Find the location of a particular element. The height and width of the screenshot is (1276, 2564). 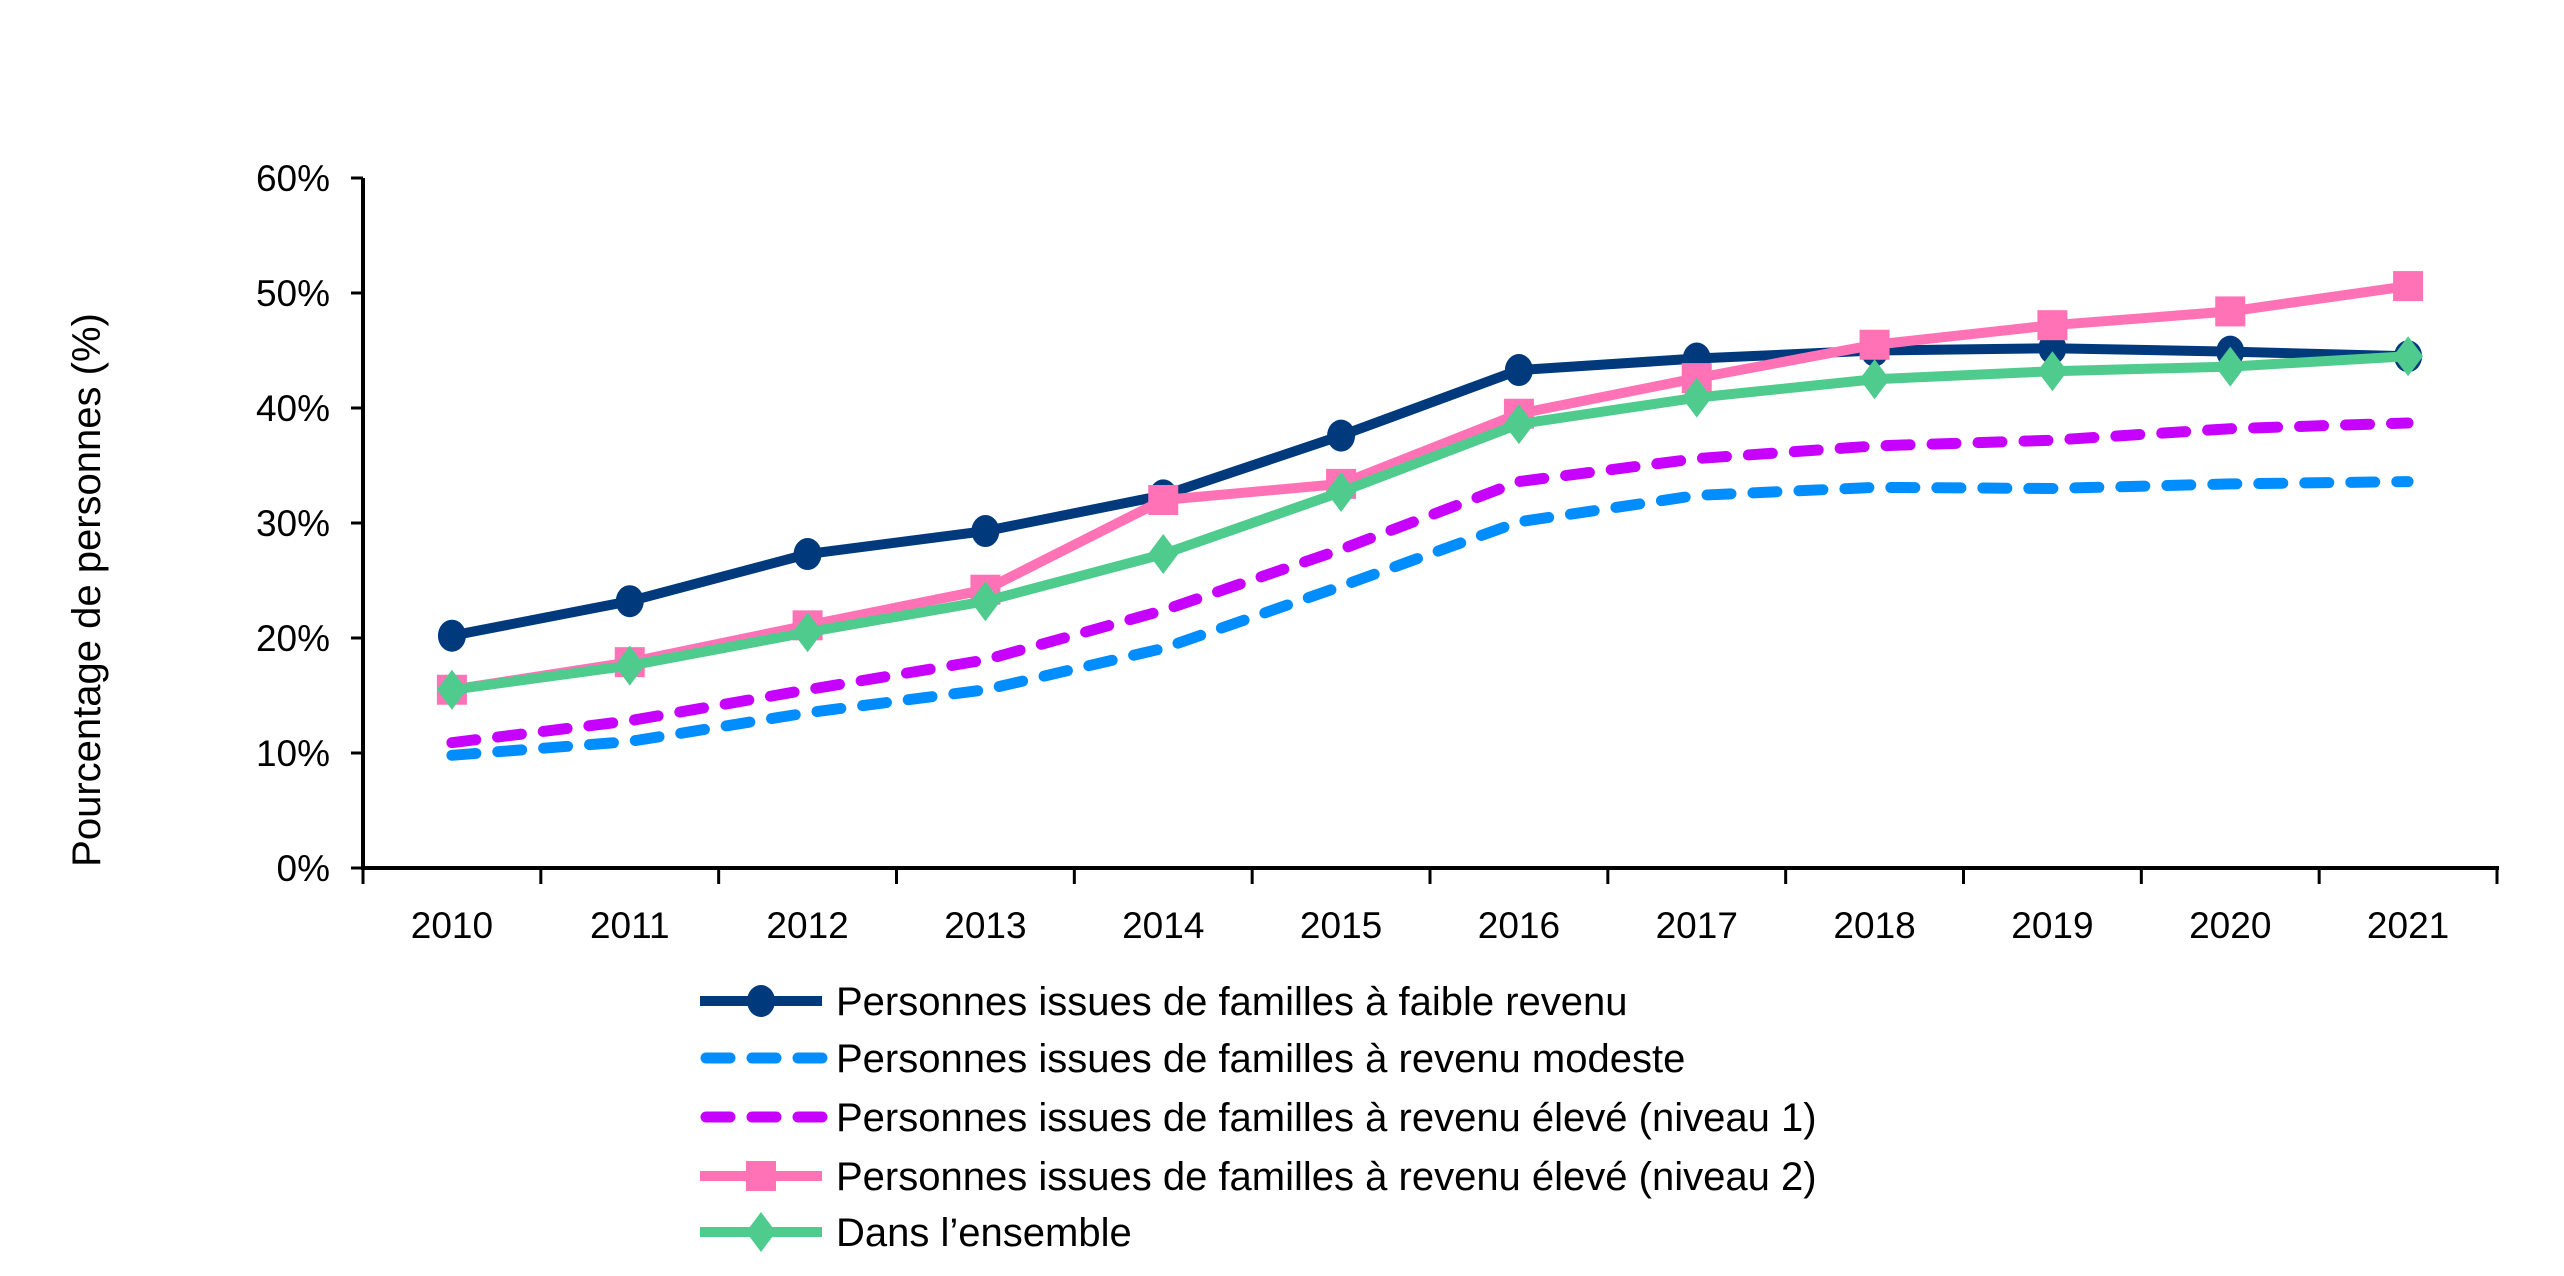

y-tick-label: 20% is located at coordinates (293, 638).